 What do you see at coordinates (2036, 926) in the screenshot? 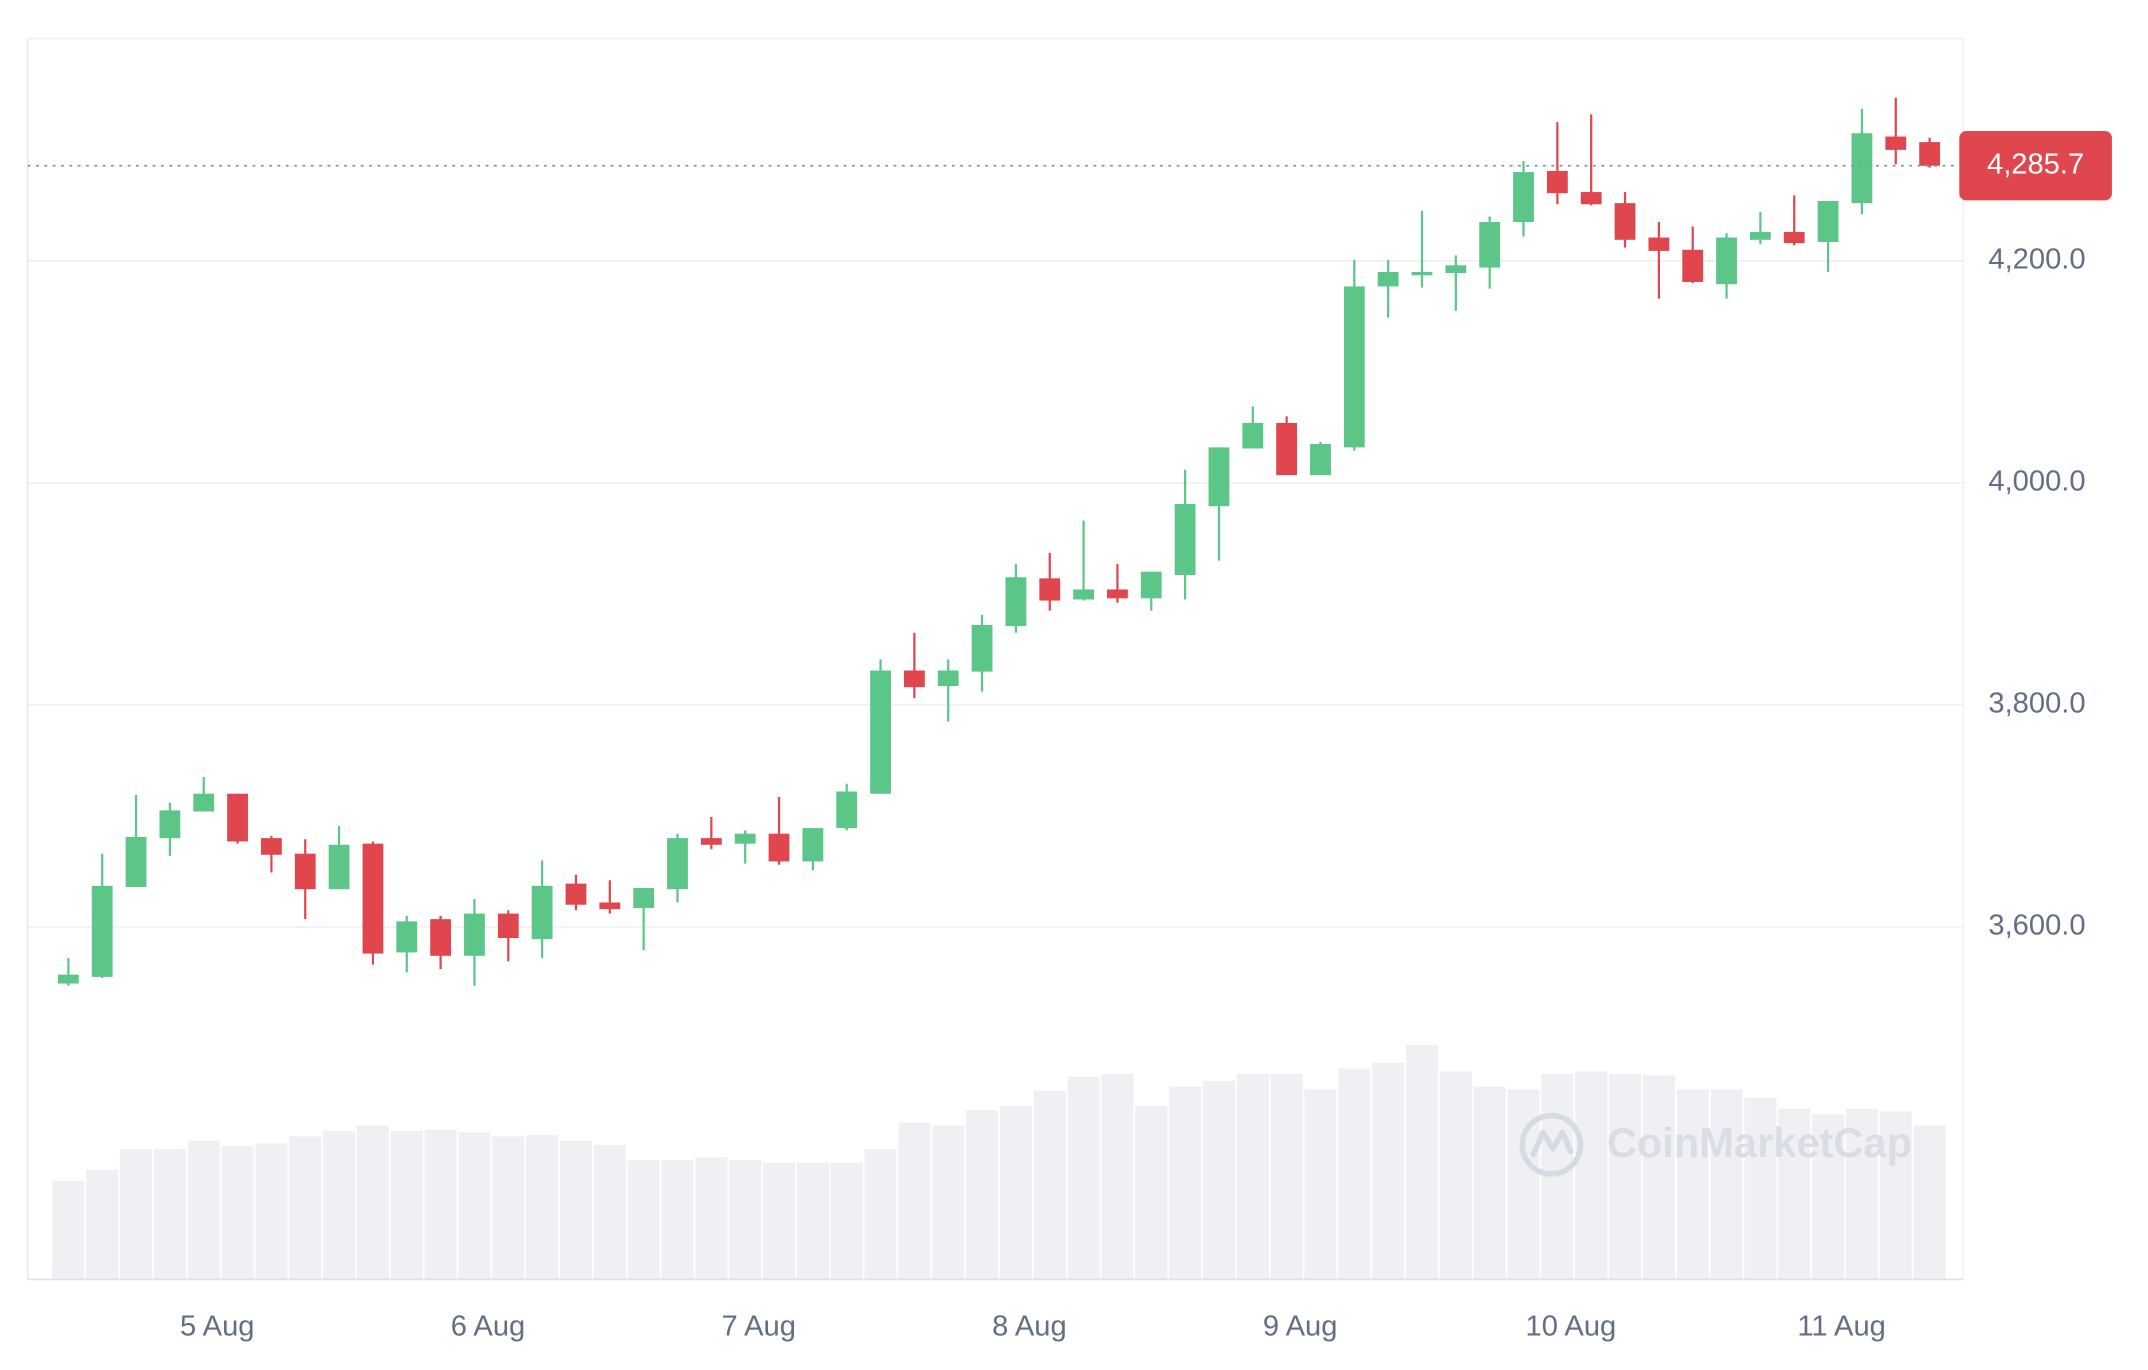
I see `y-tick-label: 3,600.0` at bounding box center [2036, 926].